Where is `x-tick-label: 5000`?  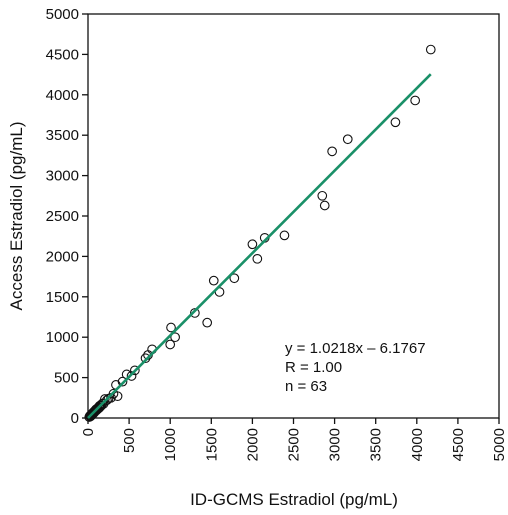 x-tick-label: 5000 is located at coordinates (499, 444).